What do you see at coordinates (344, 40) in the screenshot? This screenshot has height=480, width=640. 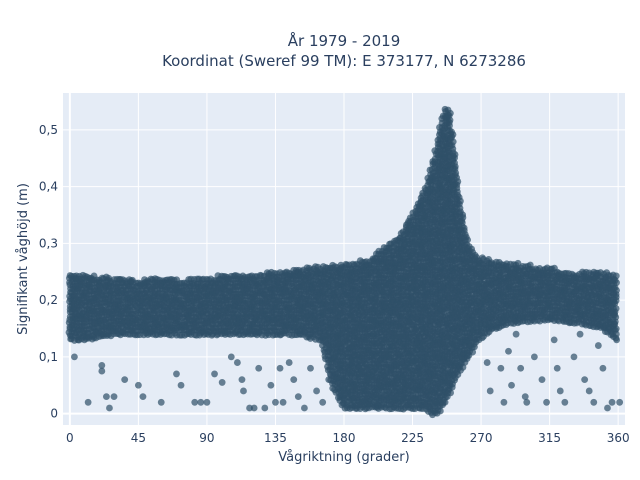 I see `chart-title: År 1979 - 2019` at bounding box center [344, 40].